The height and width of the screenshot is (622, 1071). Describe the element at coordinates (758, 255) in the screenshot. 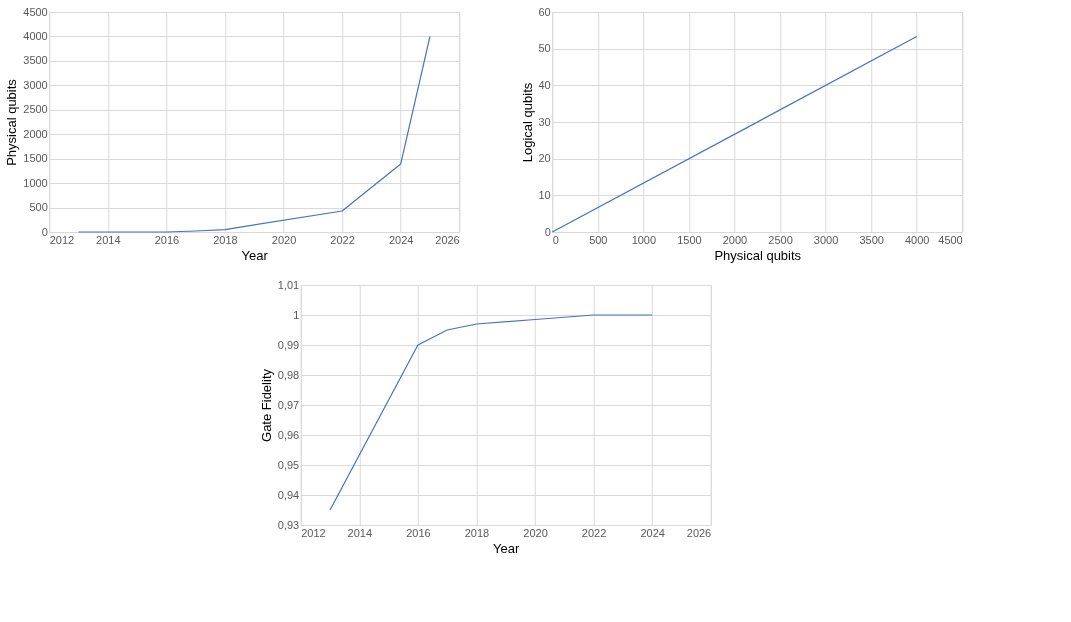

I see `x-axis-title: Physical qubits` at that location.